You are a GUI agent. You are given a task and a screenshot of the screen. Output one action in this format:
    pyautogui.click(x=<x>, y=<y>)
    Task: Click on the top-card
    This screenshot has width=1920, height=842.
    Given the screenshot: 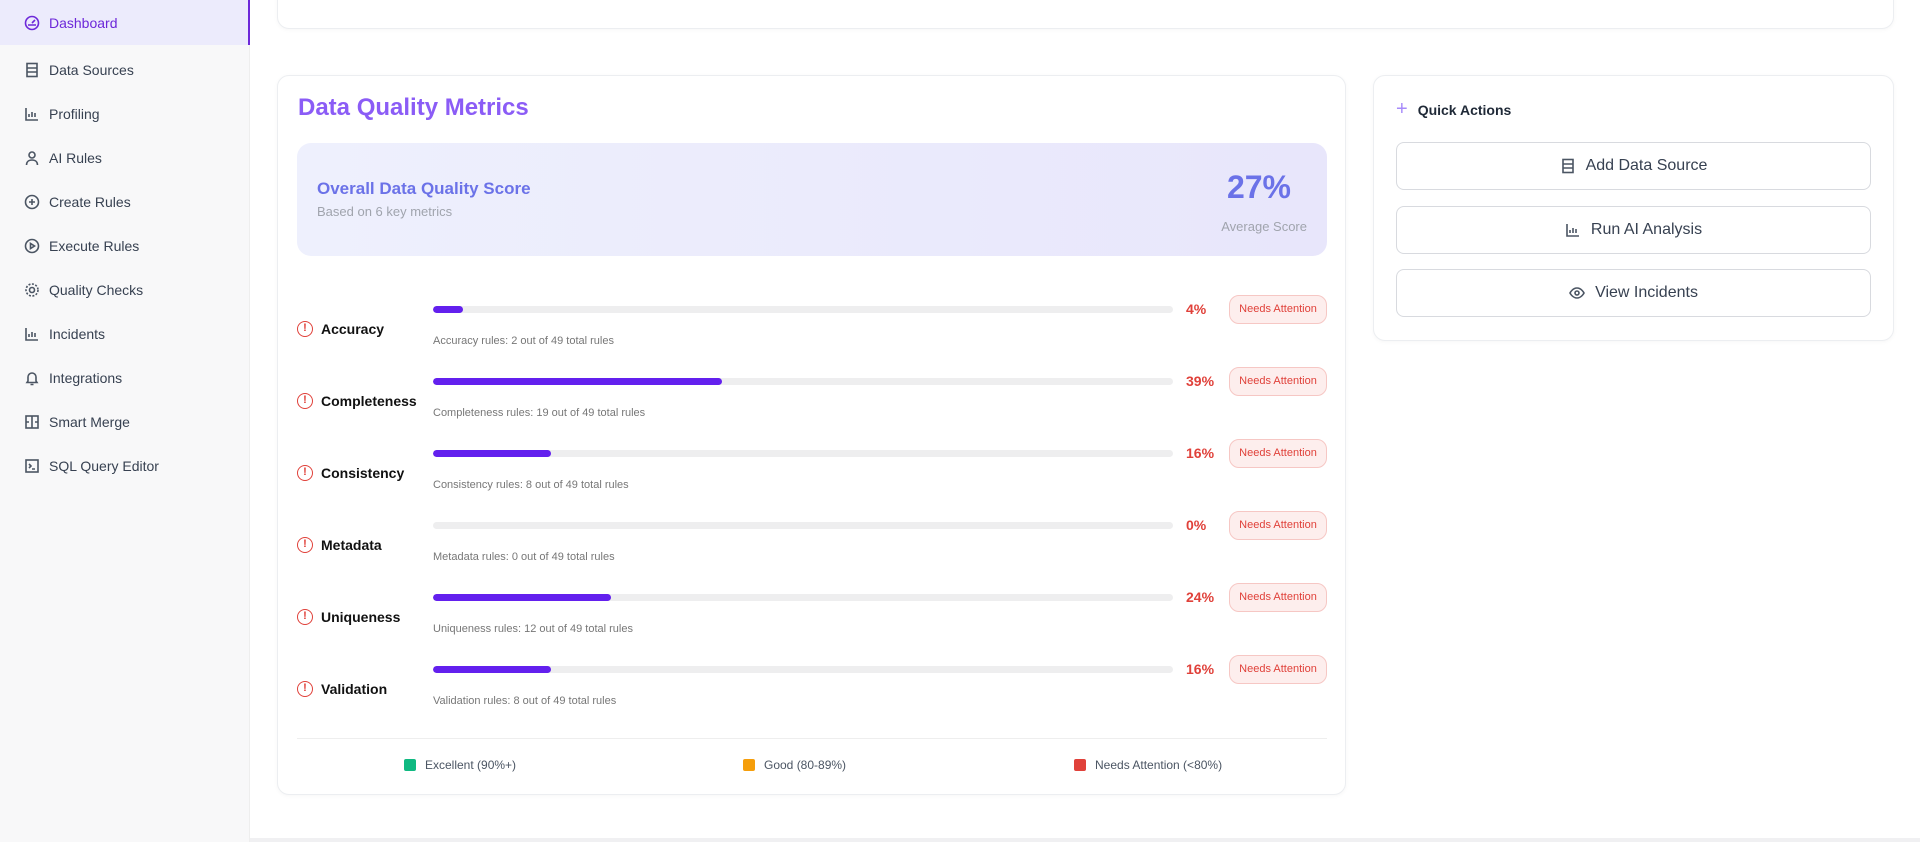 What is the action you would take?
    pyautogui.click(x=1085, y=14)
    